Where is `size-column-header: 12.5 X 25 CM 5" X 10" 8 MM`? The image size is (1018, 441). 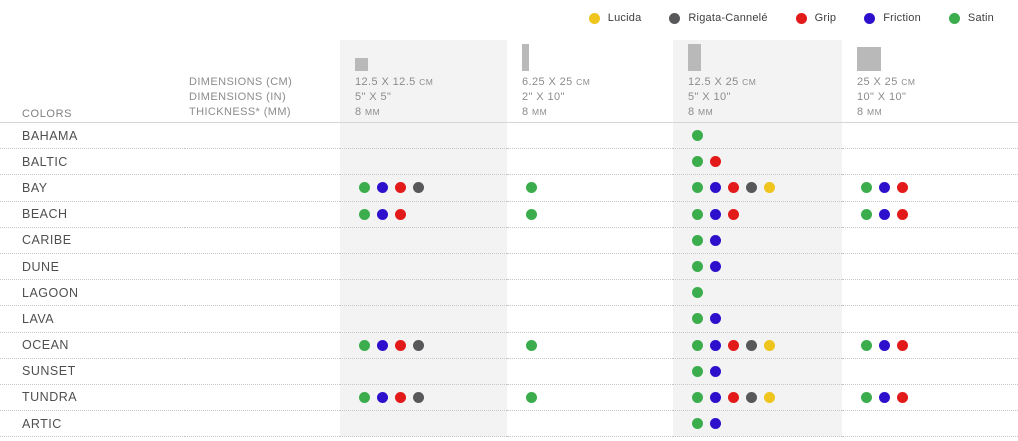
size-column-header: 12.5 X 25 CM 5" X 10" 8 MM is located at coordinates (757, 83).